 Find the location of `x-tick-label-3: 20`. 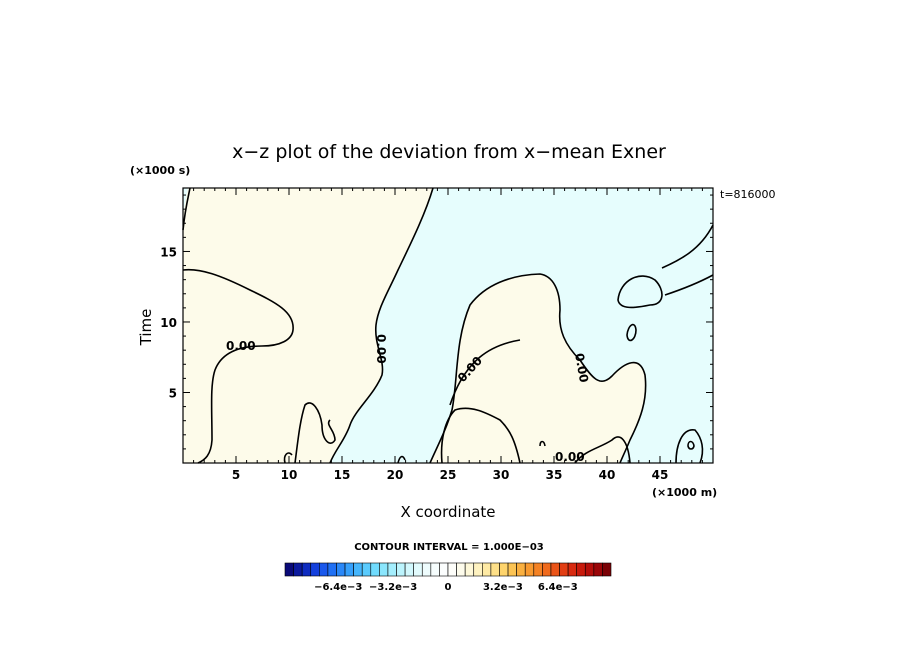

x-tick-label-3: 20 is located at coordinates (395, 475).